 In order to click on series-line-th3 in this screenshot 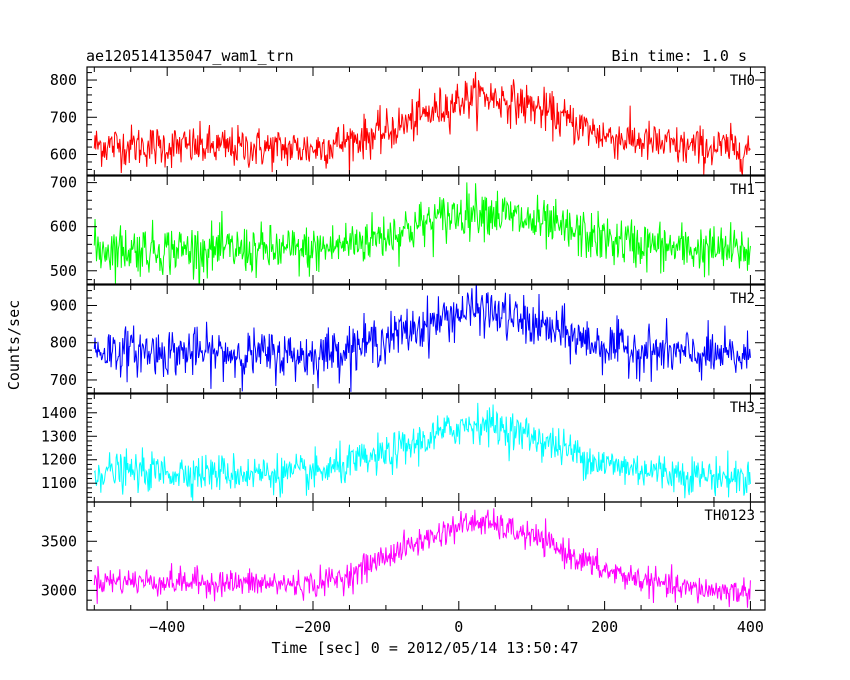, I will do `click(422, 451)`.